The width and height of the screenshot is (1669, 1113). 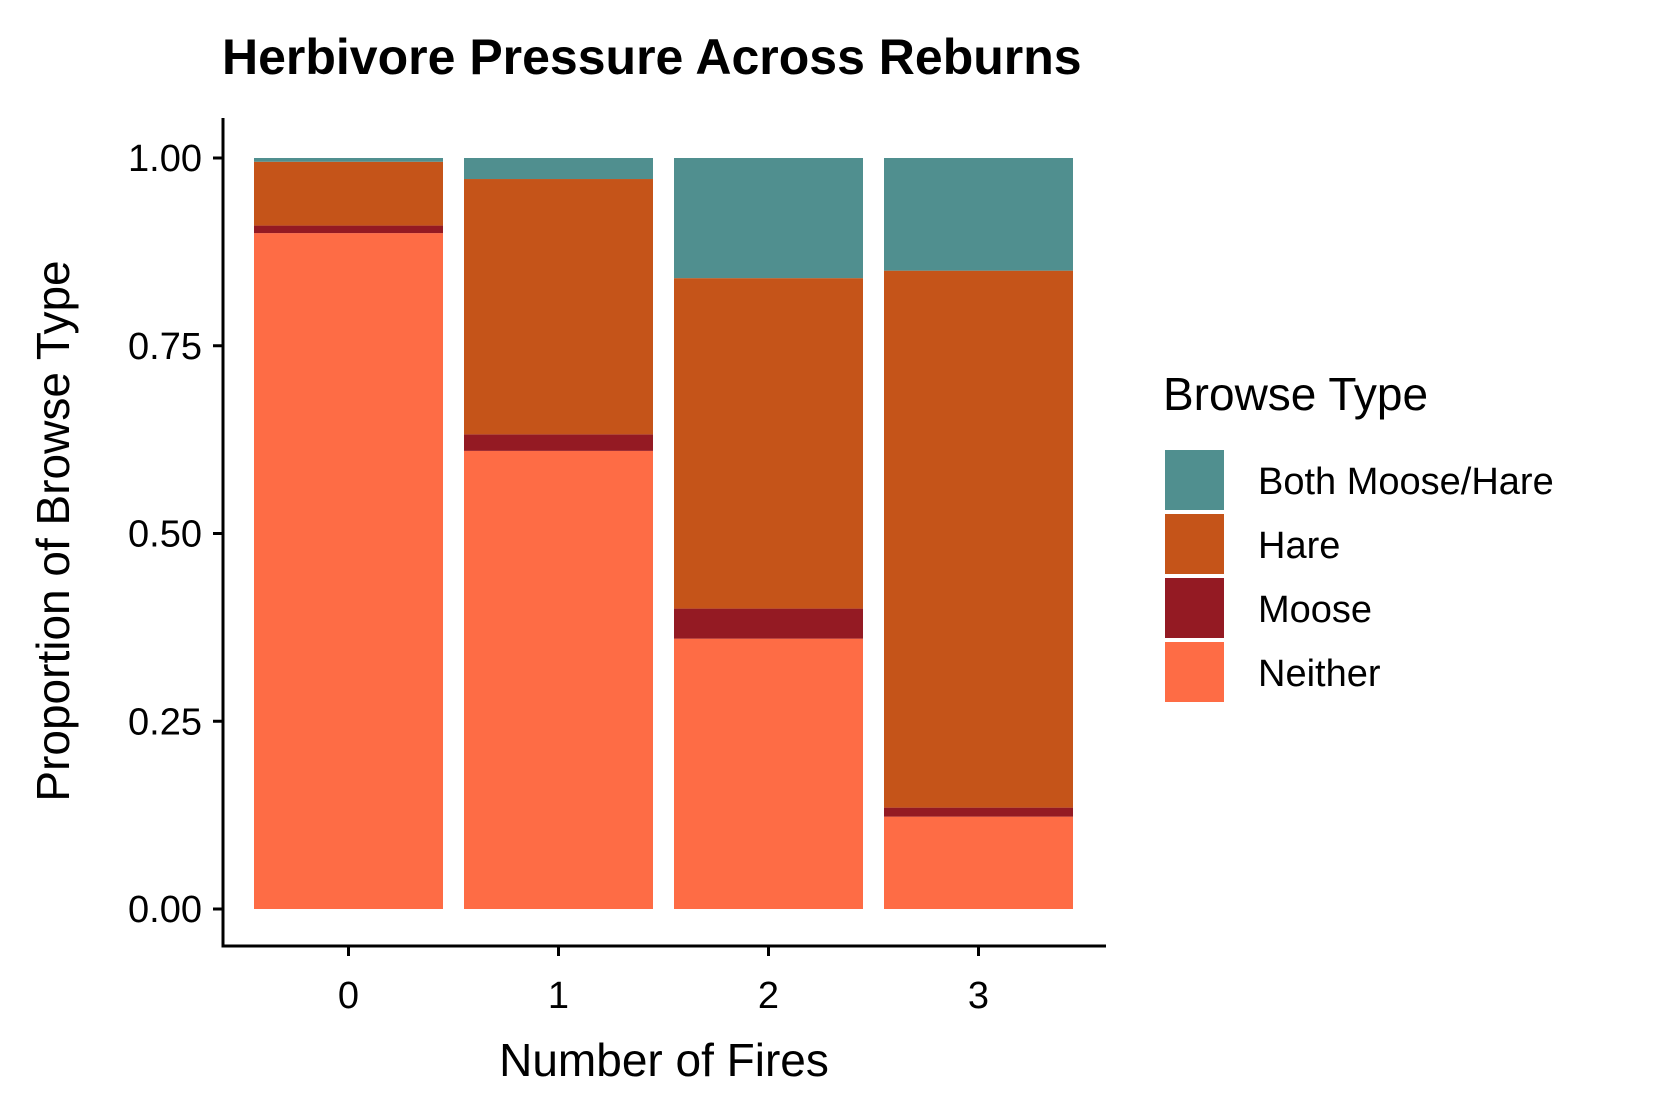 I want to click on y-tick-label: 0.50, so click(x=165, y=535).